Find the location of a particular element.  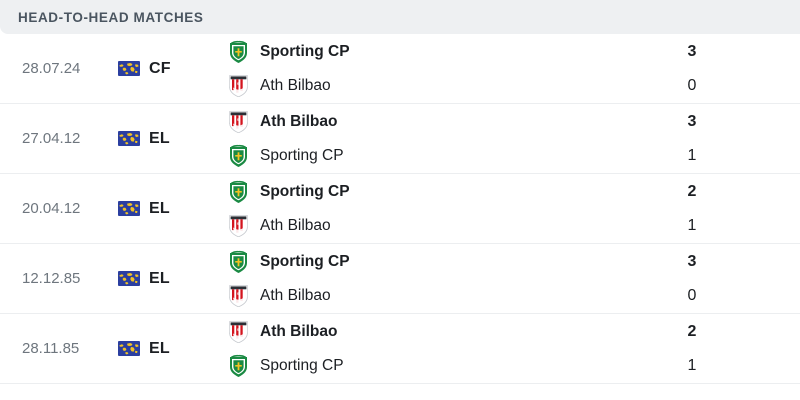

match-date: 27.04.12 is located at coordinates (51, 138).